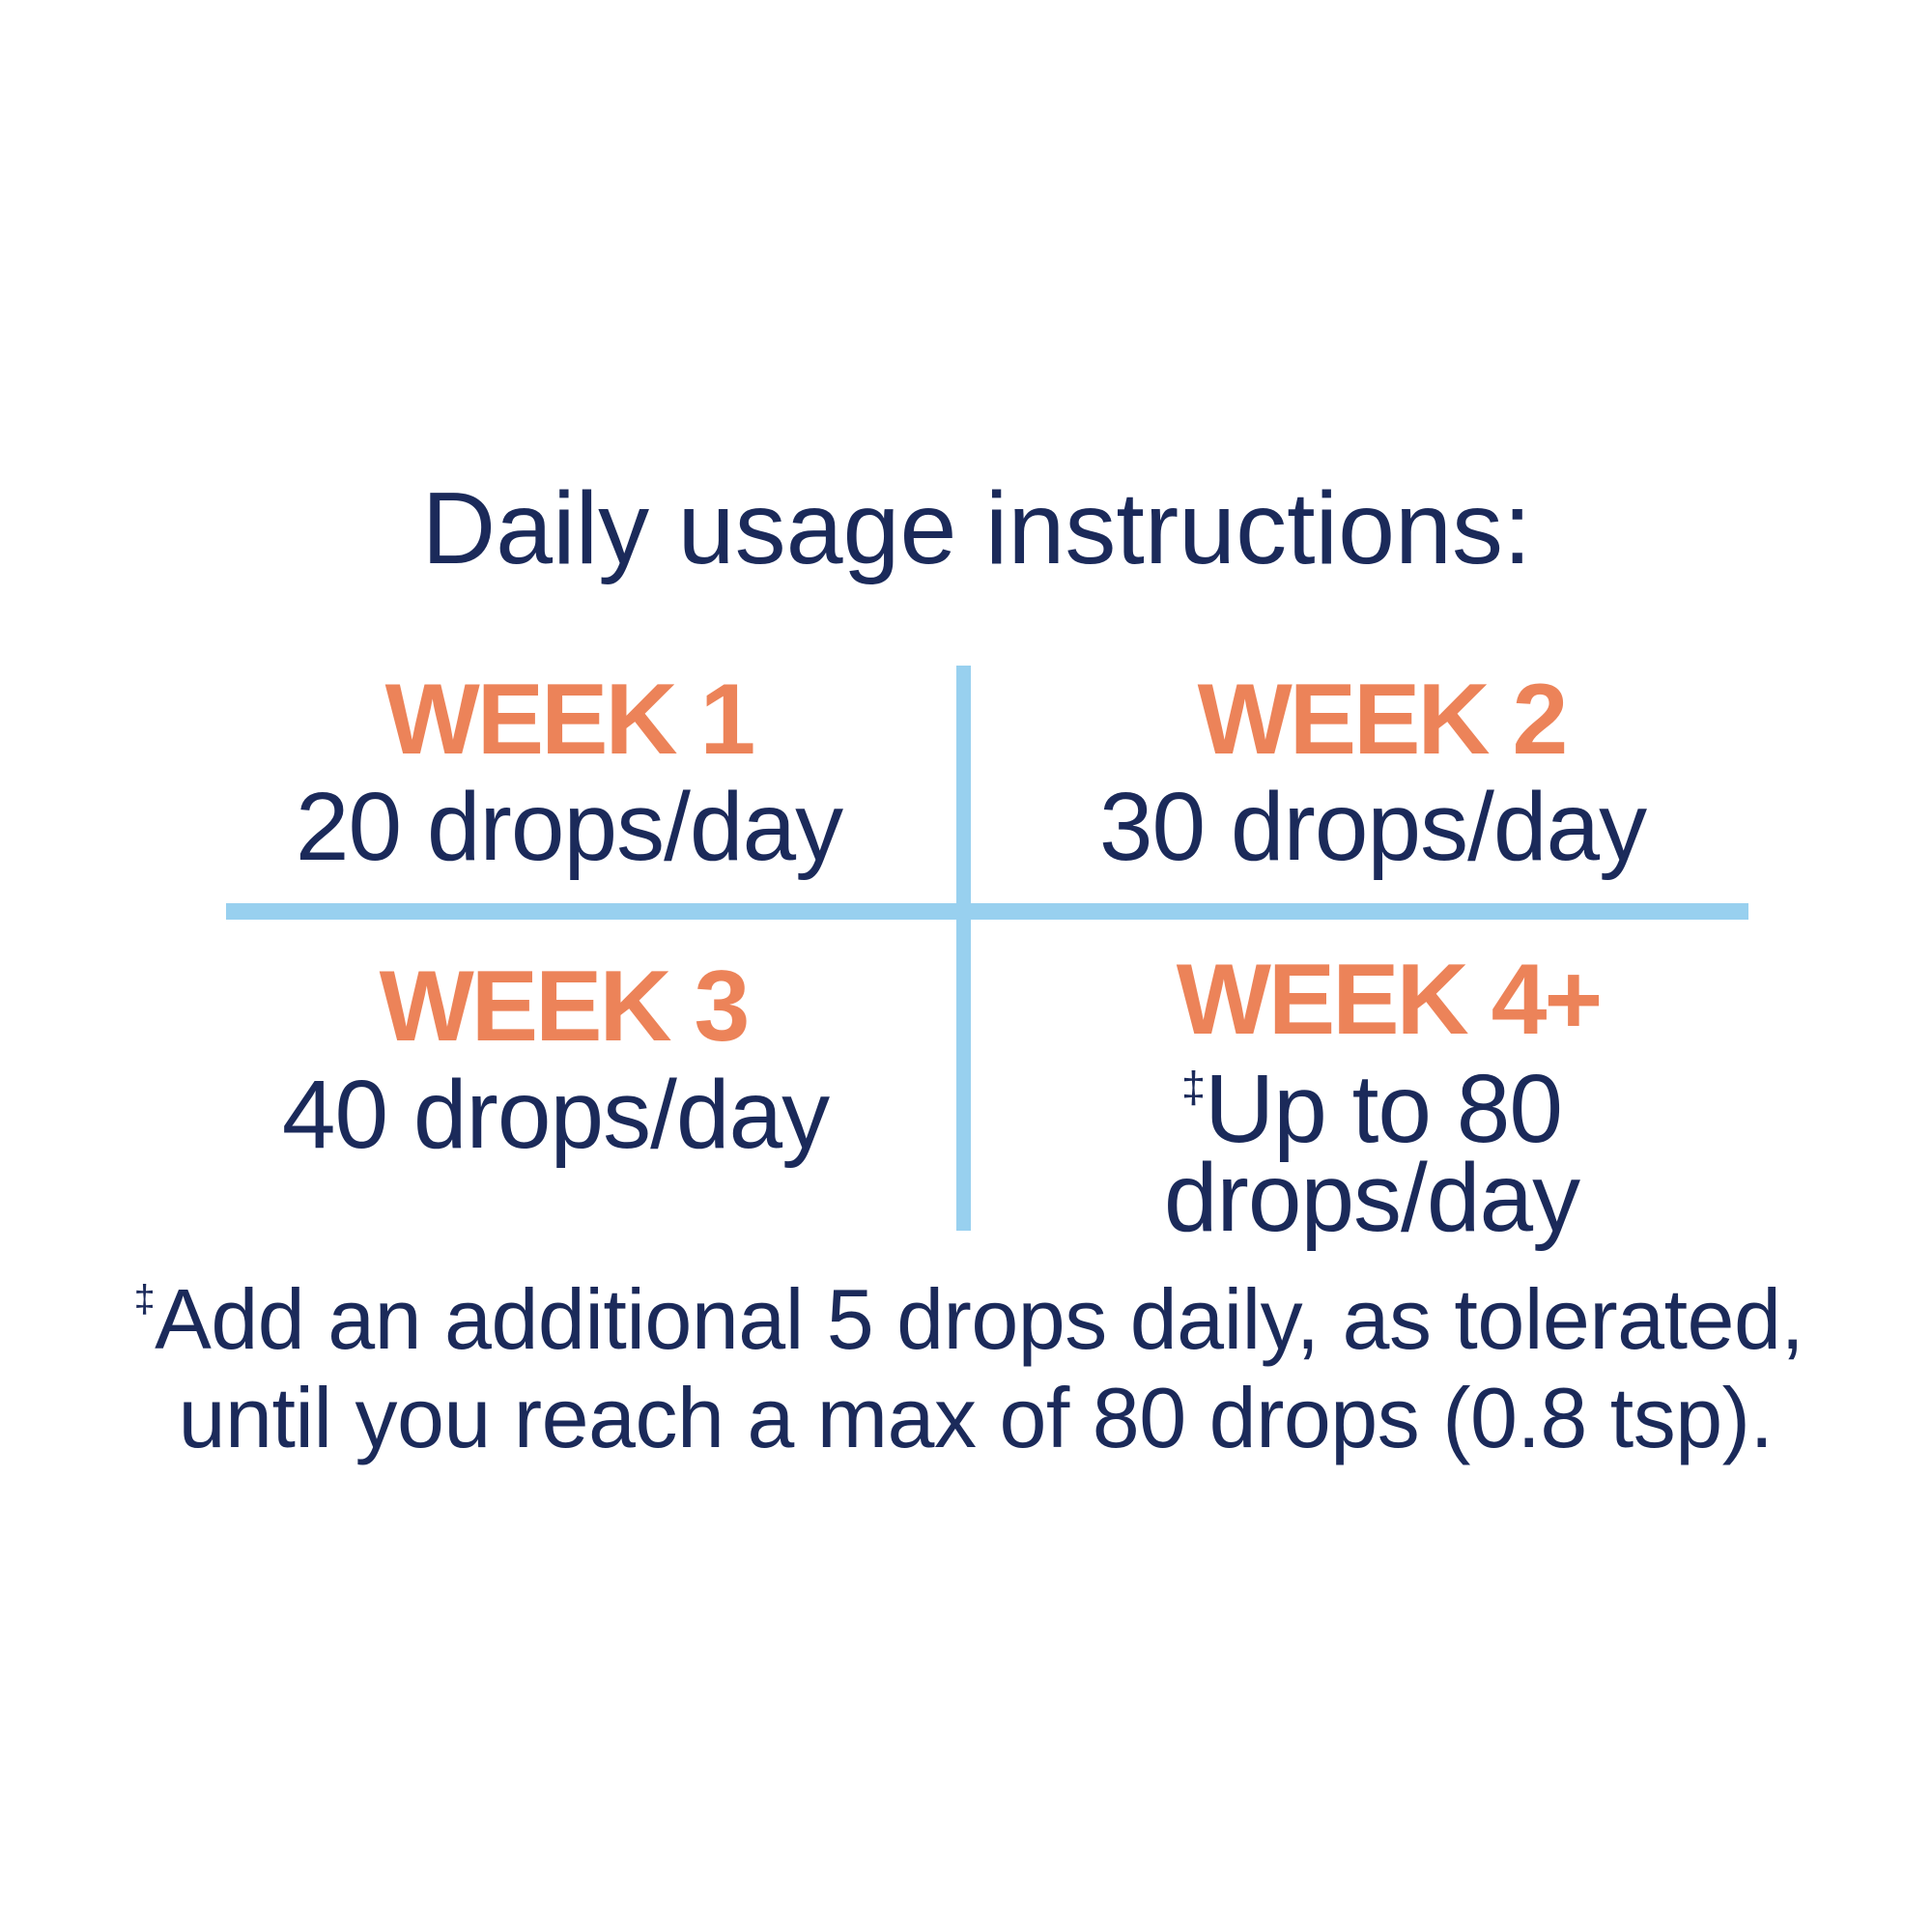 The width and height of the screenshot is (1932, 1932). Describe the element at coordinates (1193, 1087) in the screenshot. I see `double-dagger-marker: ‡` at that location.